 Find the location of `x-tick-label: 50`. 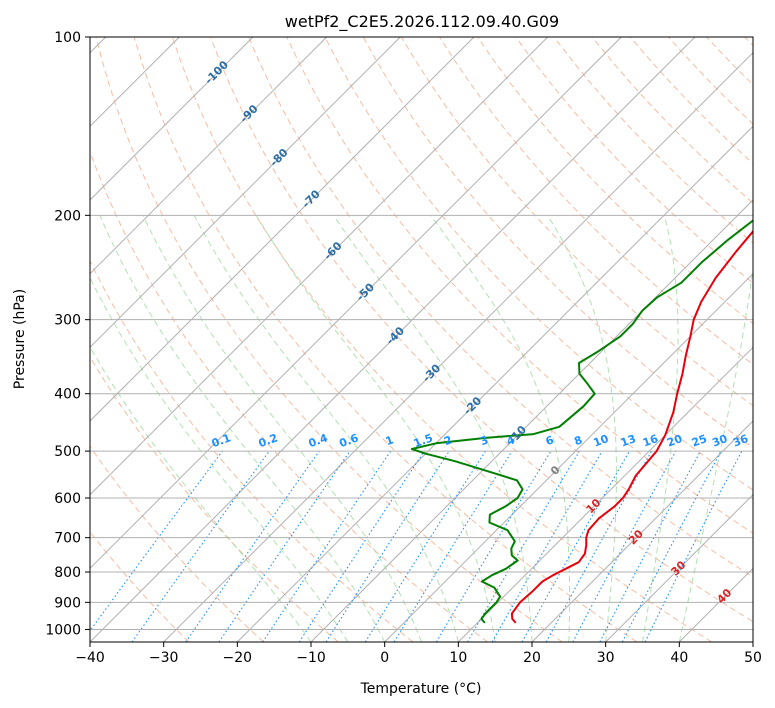

x-tick-label: 50 is located at coordinates (753, 658).